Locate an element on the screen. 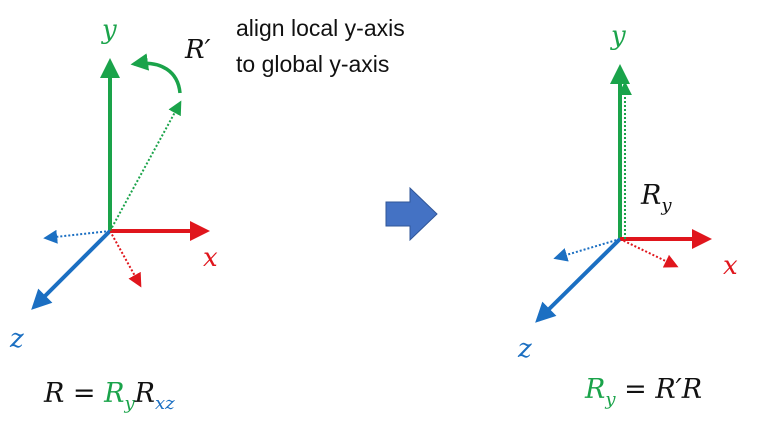  ry-label: Ry is located at coordinates (656, 198).